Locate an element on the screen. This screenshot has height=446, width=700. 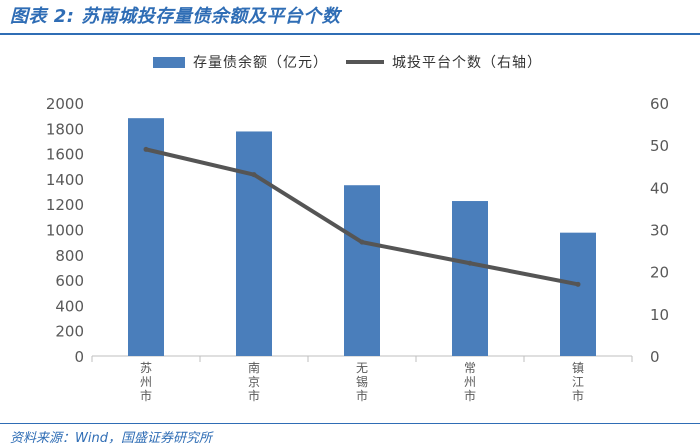
legend-item-line: 城投平台个数（右轴） is located at coordinates (444, 62).